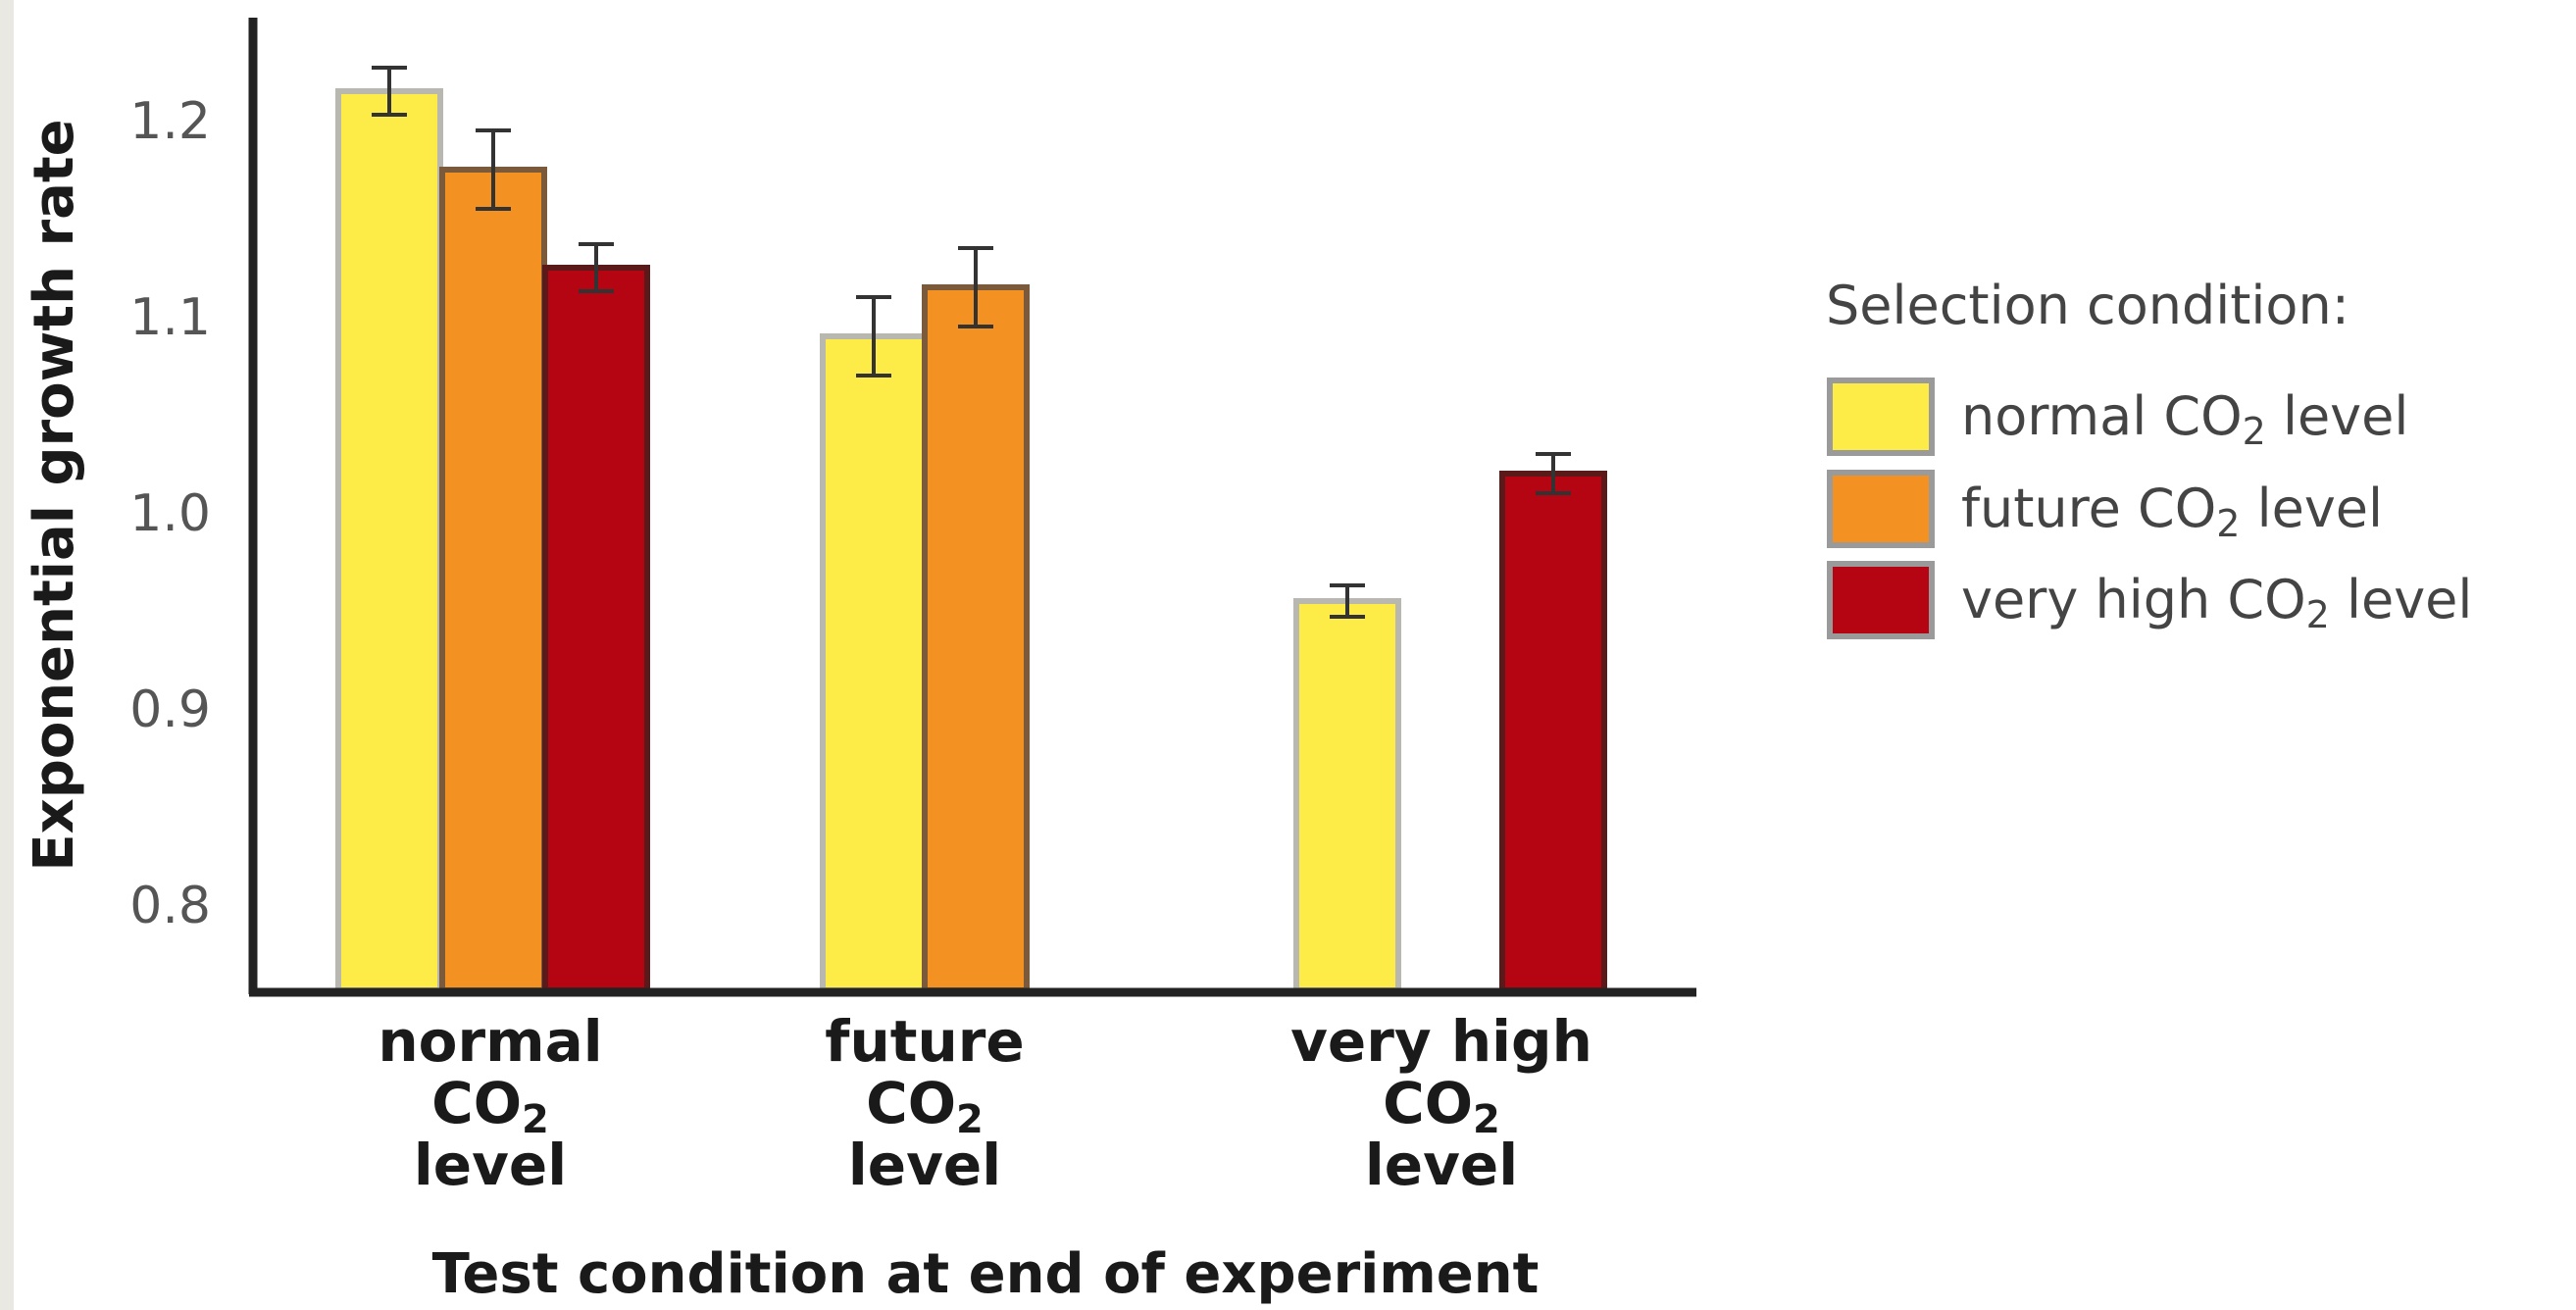  I want to click on y-axis-title: Exponential growth rate, so click(54, 495).